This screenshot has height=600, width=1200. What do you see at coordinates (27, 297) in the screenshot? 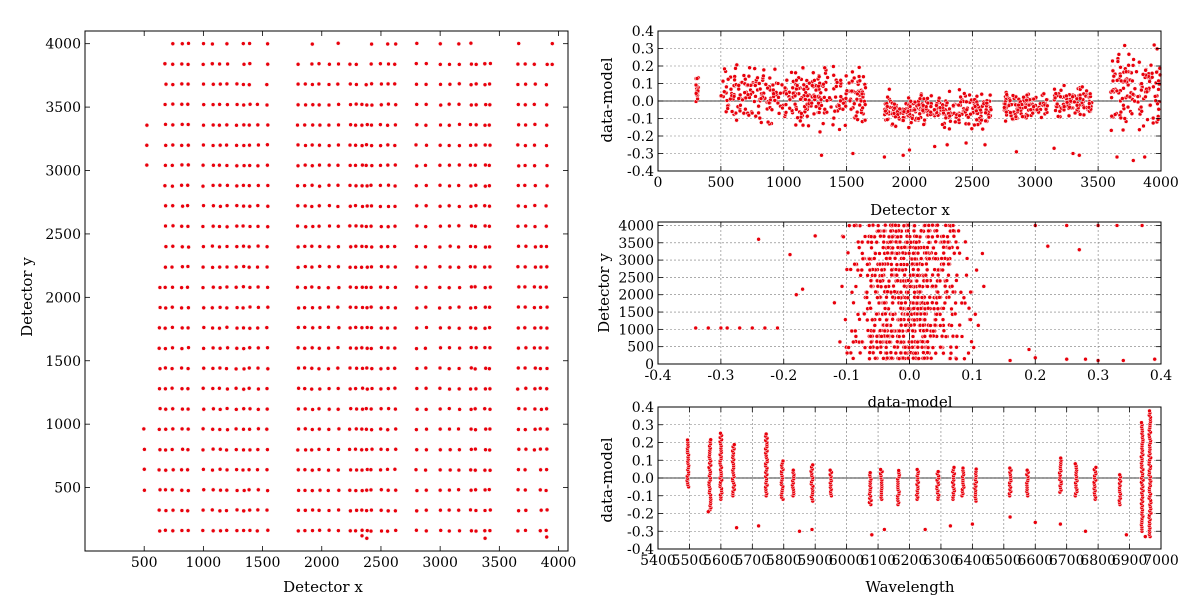
I see `panel1-ylabel: Detector y` at bounding box center [27, 297].